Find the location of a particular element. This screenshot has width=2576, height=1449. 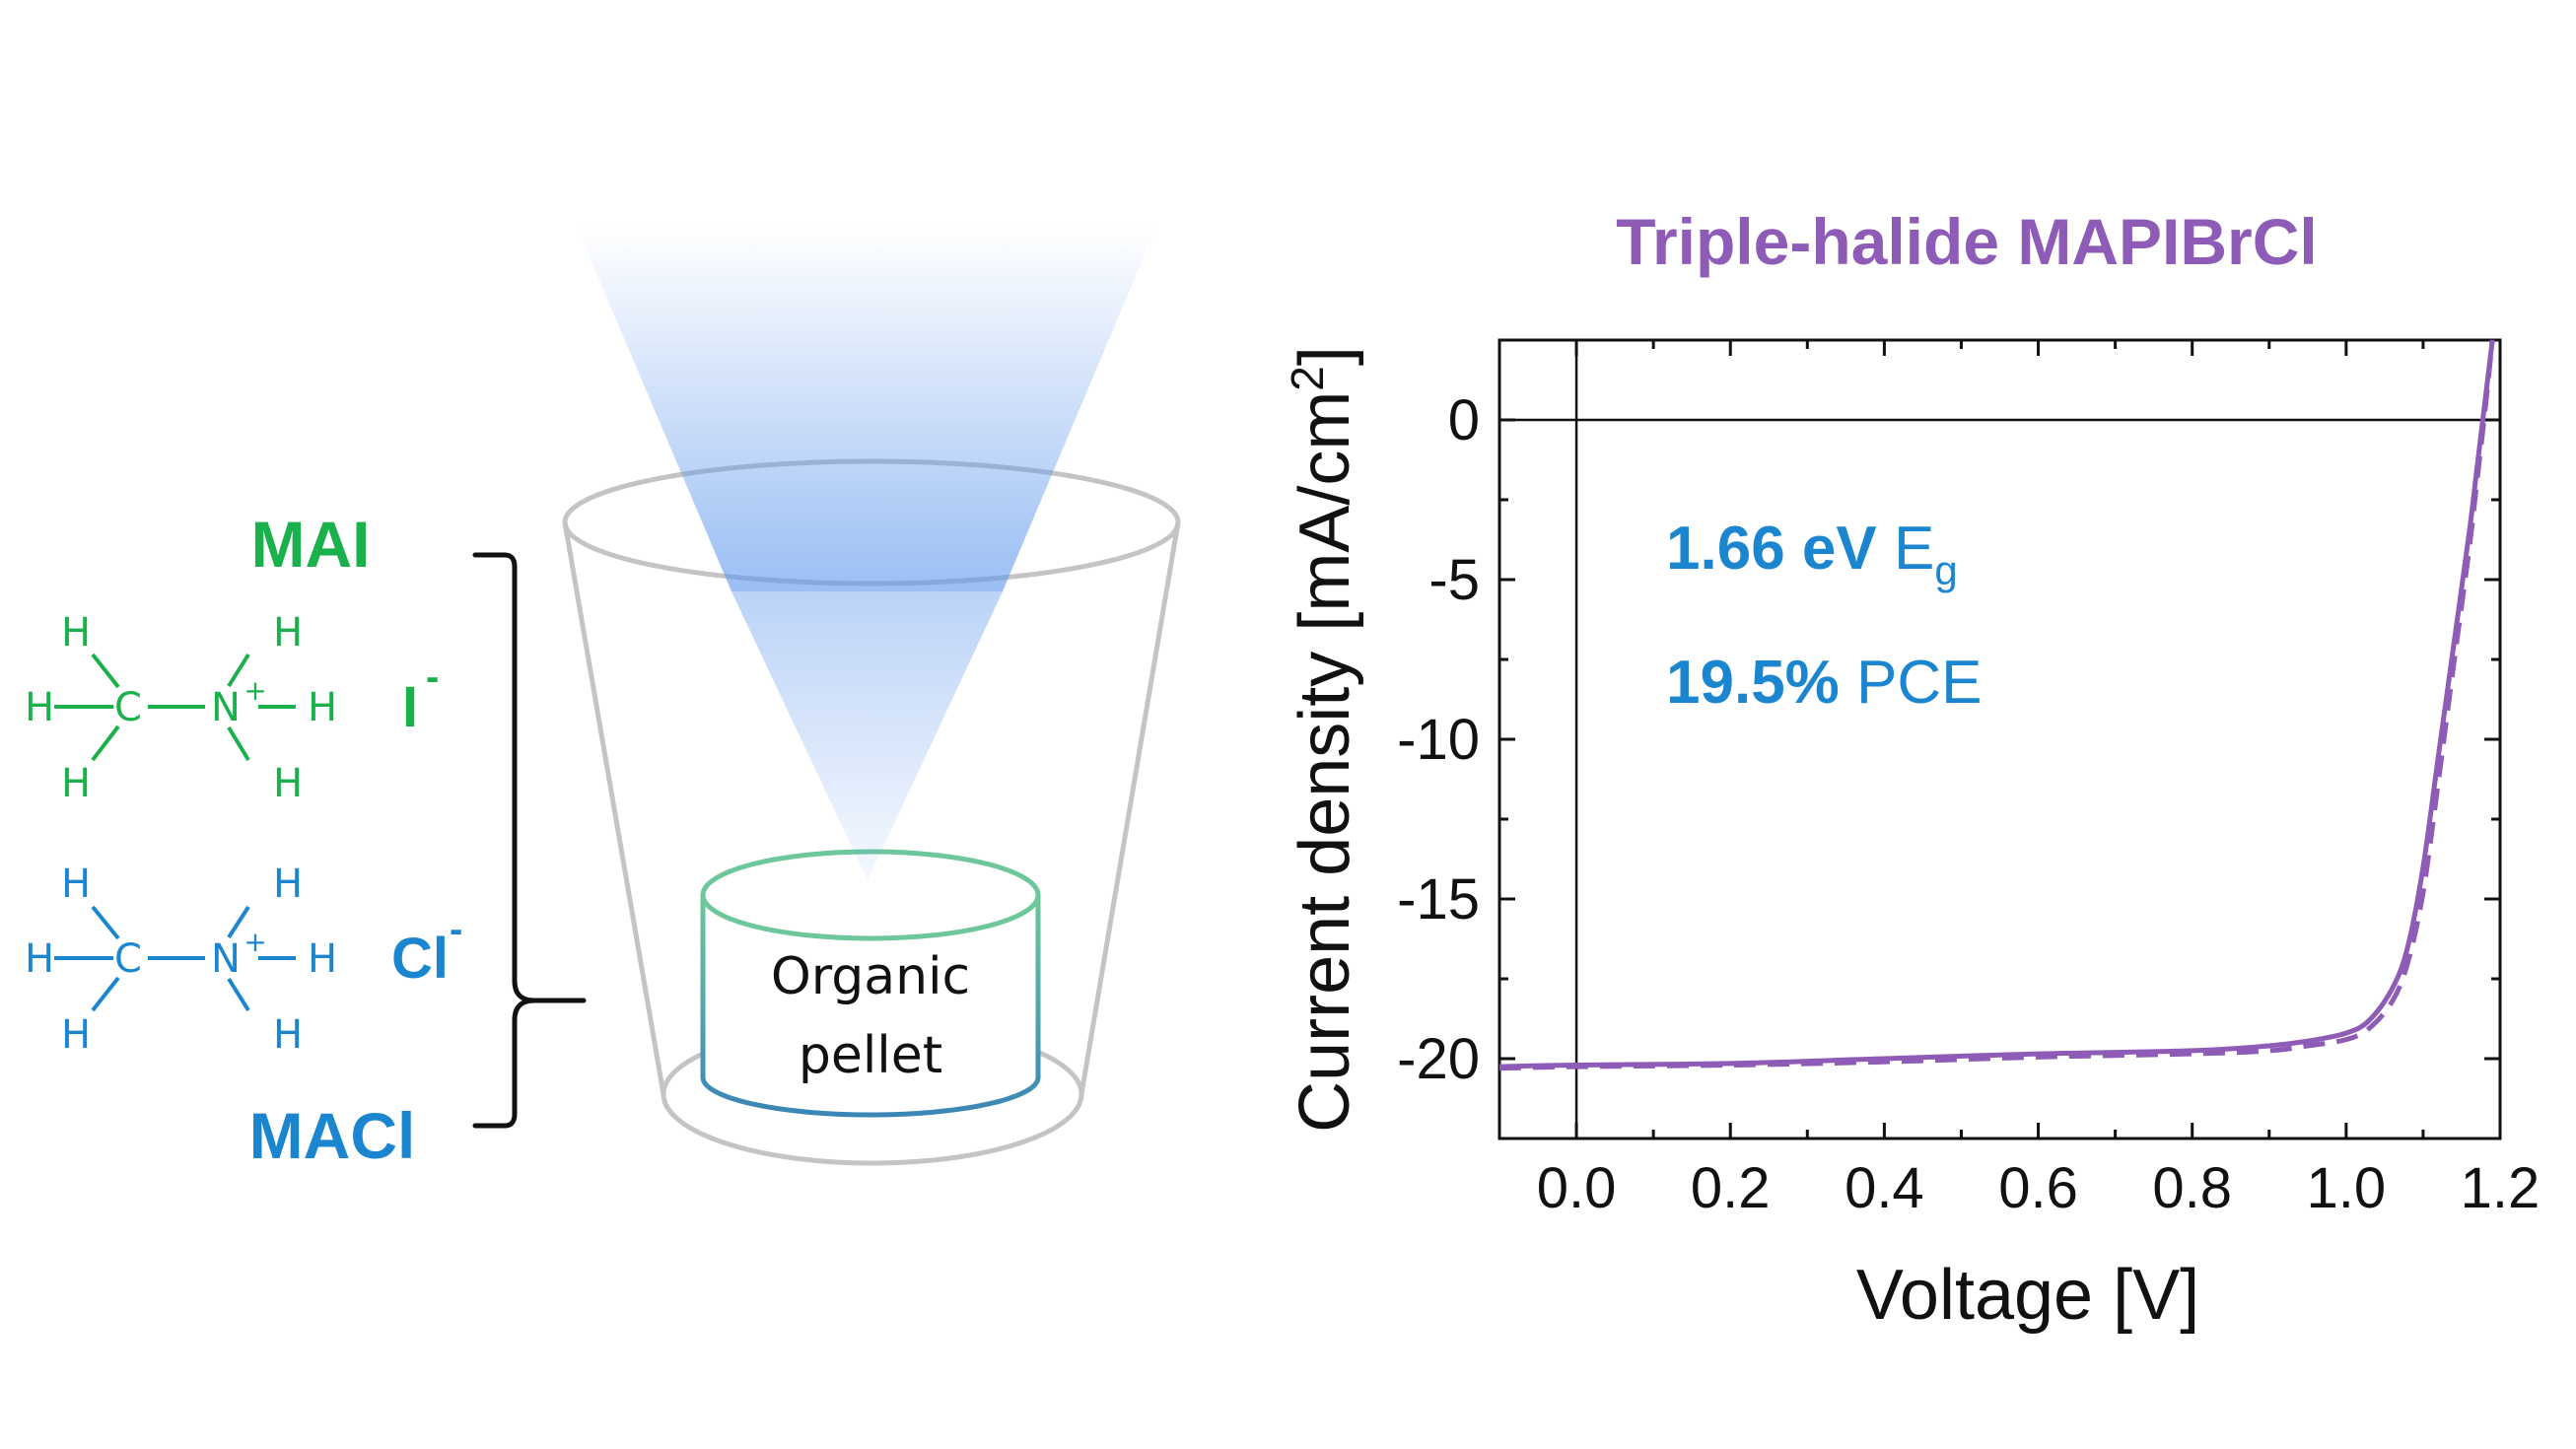

chloride-symbol: Cl is located at coordinates (420, 959).